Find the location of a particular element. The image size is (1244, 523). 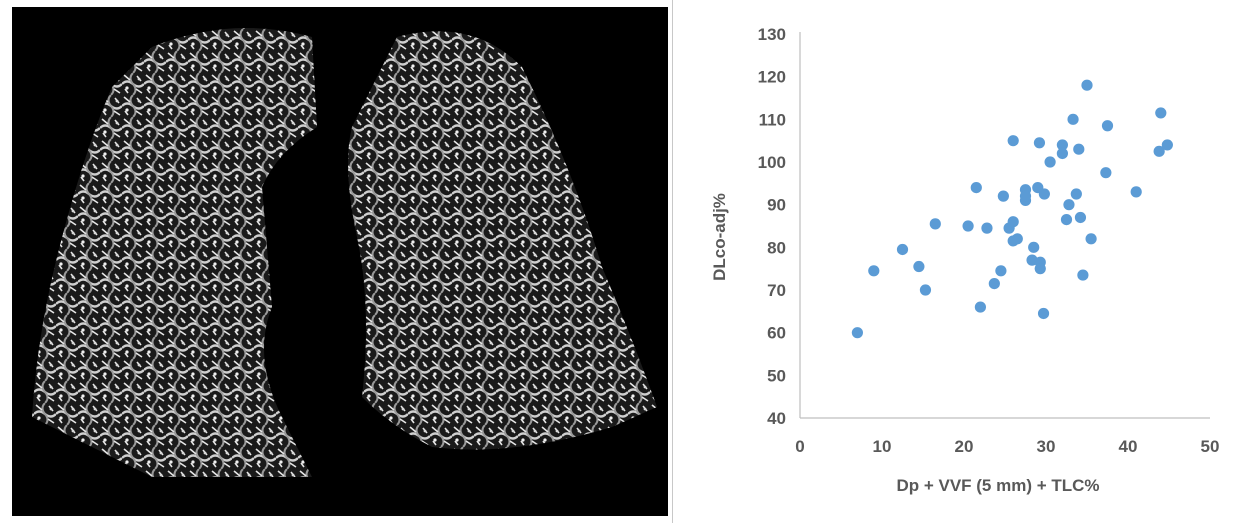

x-tick-label: 10 is located at coordinates (882, 446).